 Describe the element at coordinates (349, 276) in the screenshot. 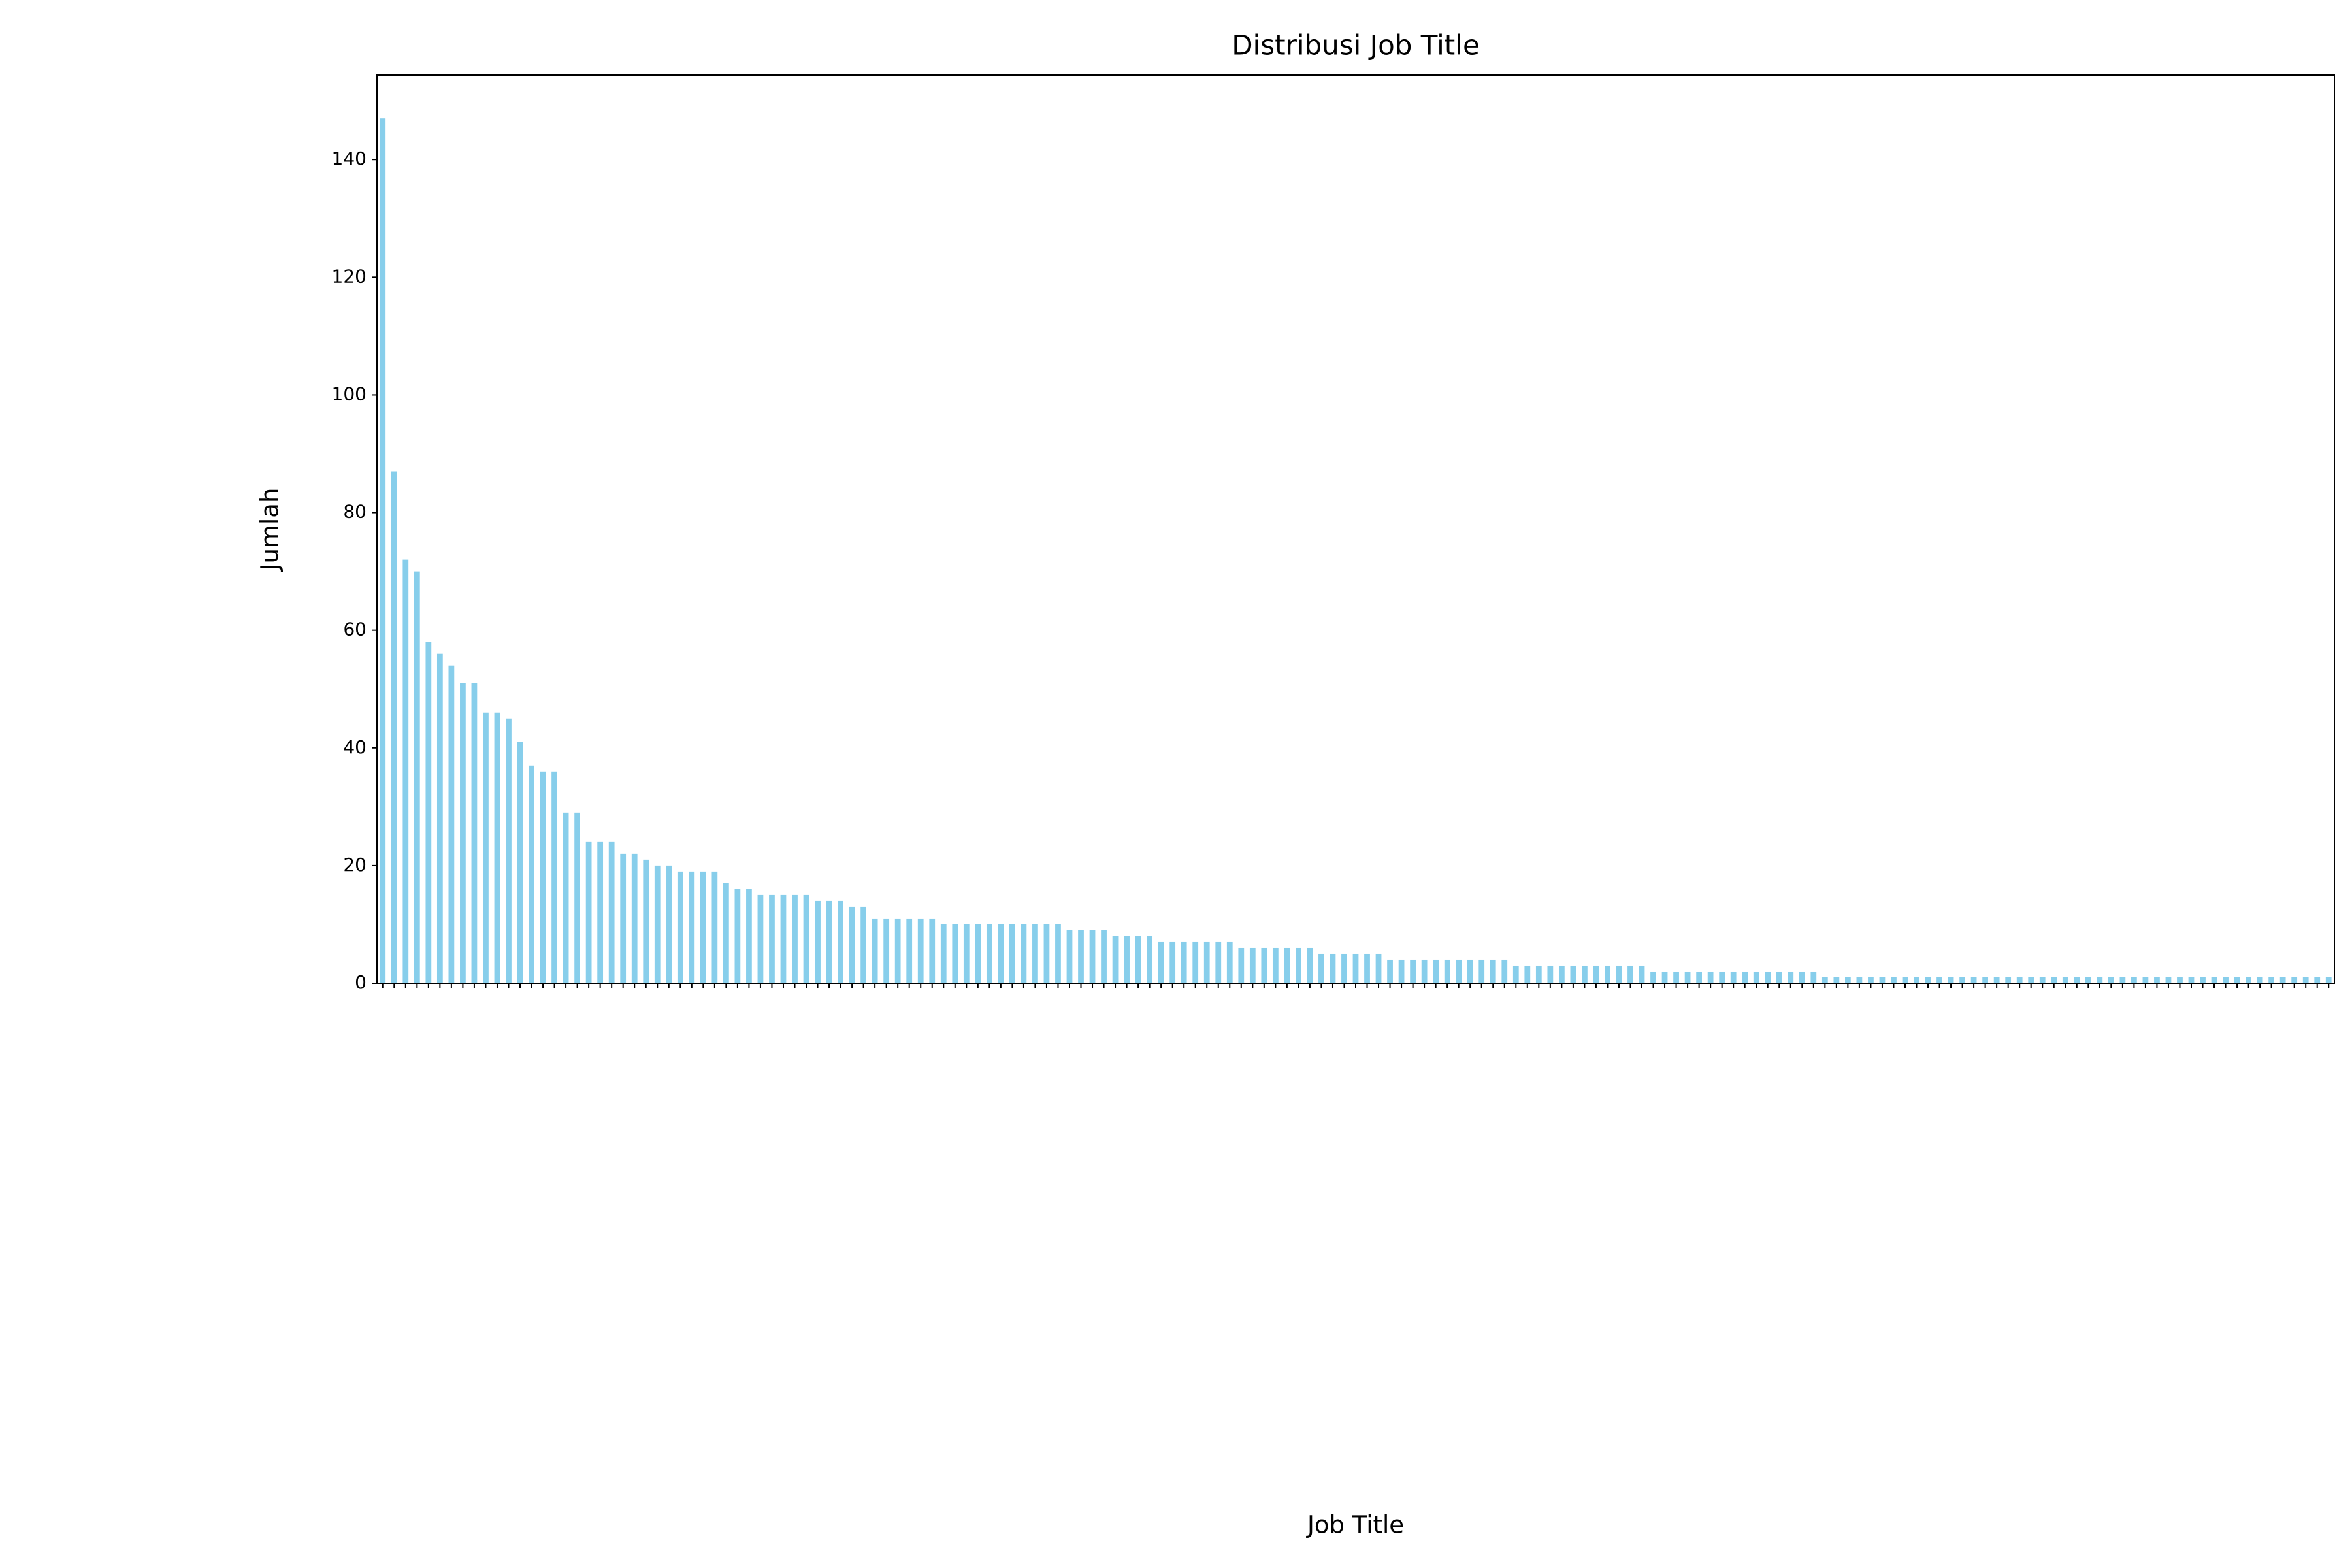

I see `y-tick-label: 120` at that location.